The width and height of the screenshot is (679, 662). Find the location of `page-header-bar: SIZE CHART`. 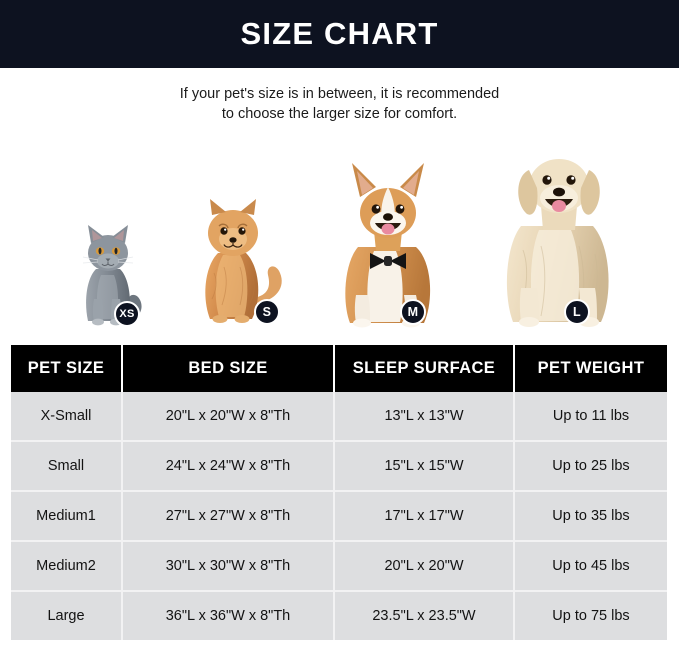

page-header-bar: SIZE CHART is located at coordinates (339, 34).